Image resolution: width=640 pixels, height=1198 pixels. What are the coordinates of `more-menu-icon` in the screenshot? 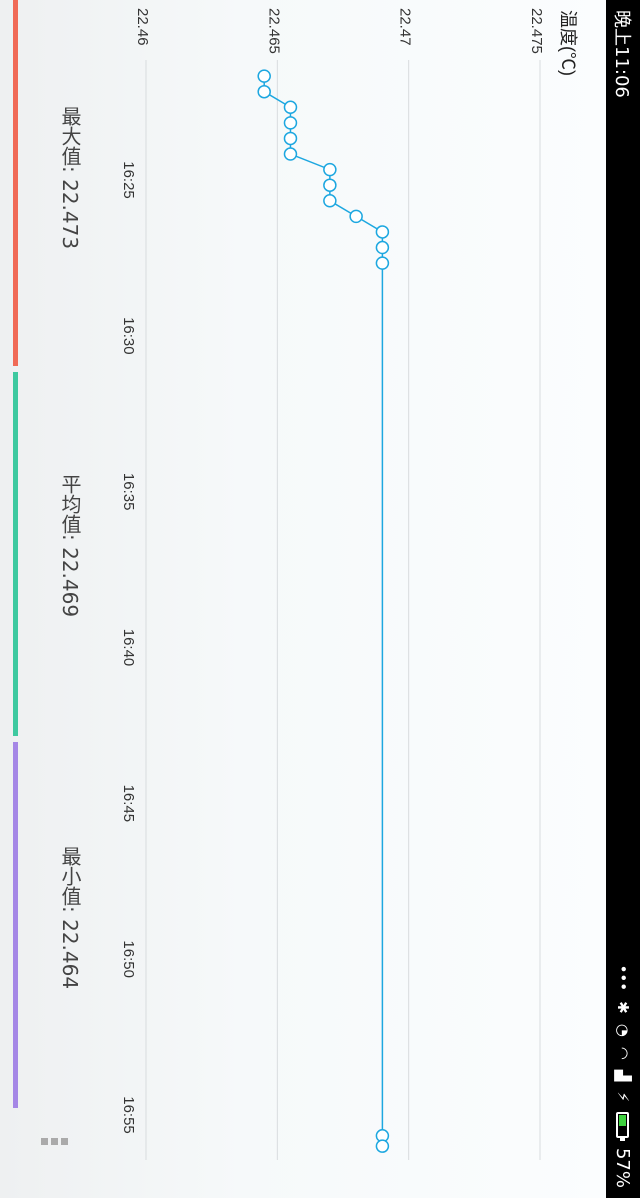 It's located at (54, 1141).